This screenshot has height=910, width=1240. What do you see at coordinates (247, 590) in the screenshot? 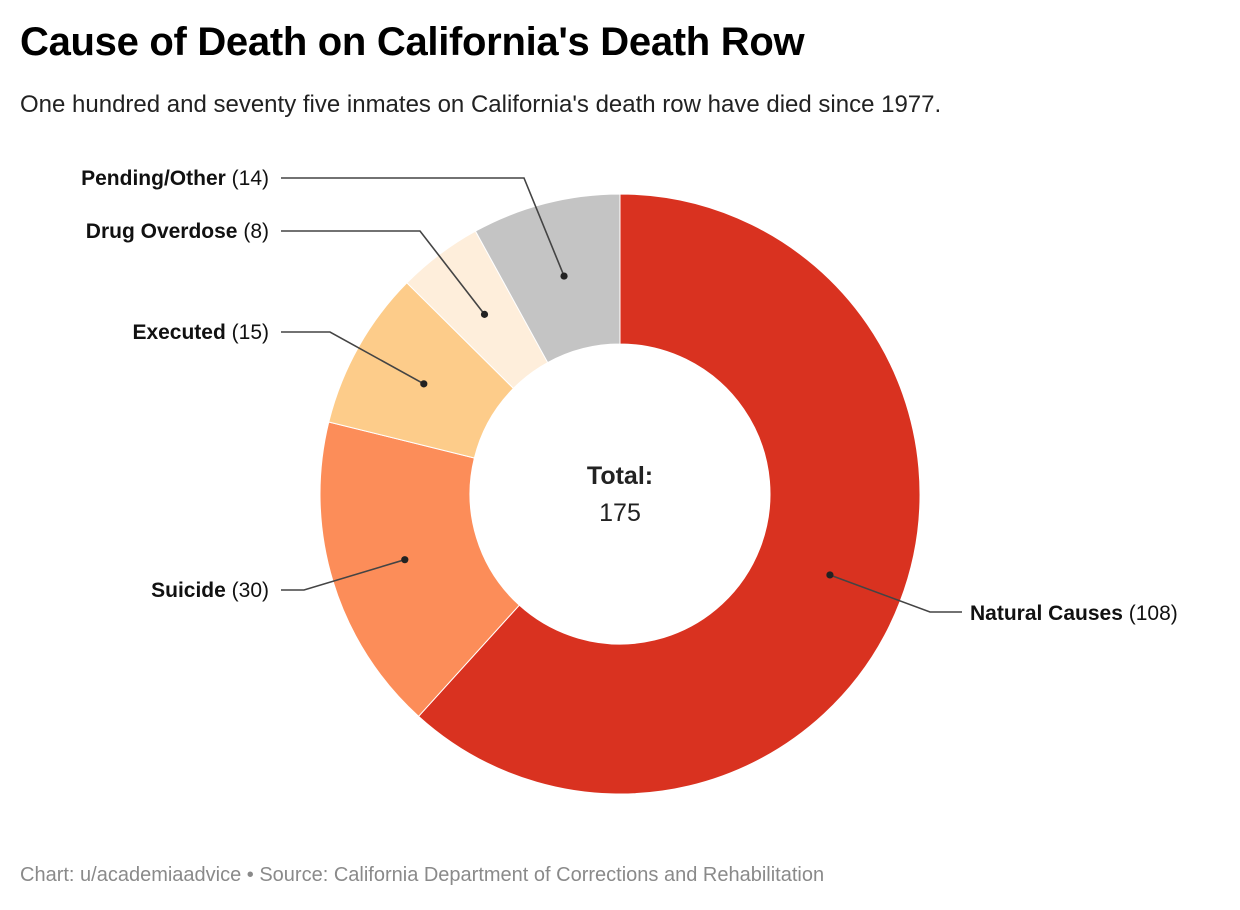
I see `slice-label-value: (30)` at bounding box center [247, 590].